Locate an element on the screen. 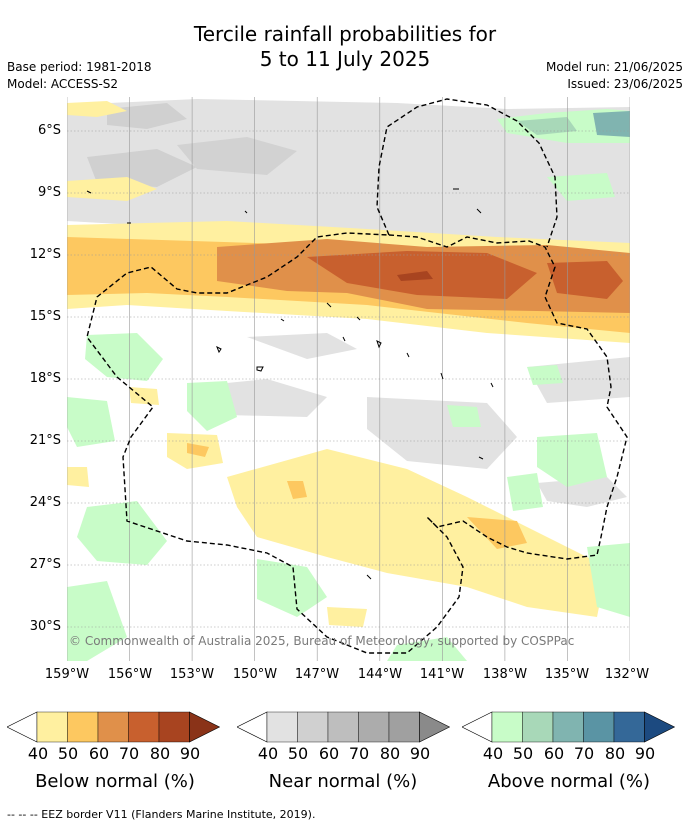 The image size is (690, 827). lat-label-6s: 6°S is located at coordinates (49, 130).